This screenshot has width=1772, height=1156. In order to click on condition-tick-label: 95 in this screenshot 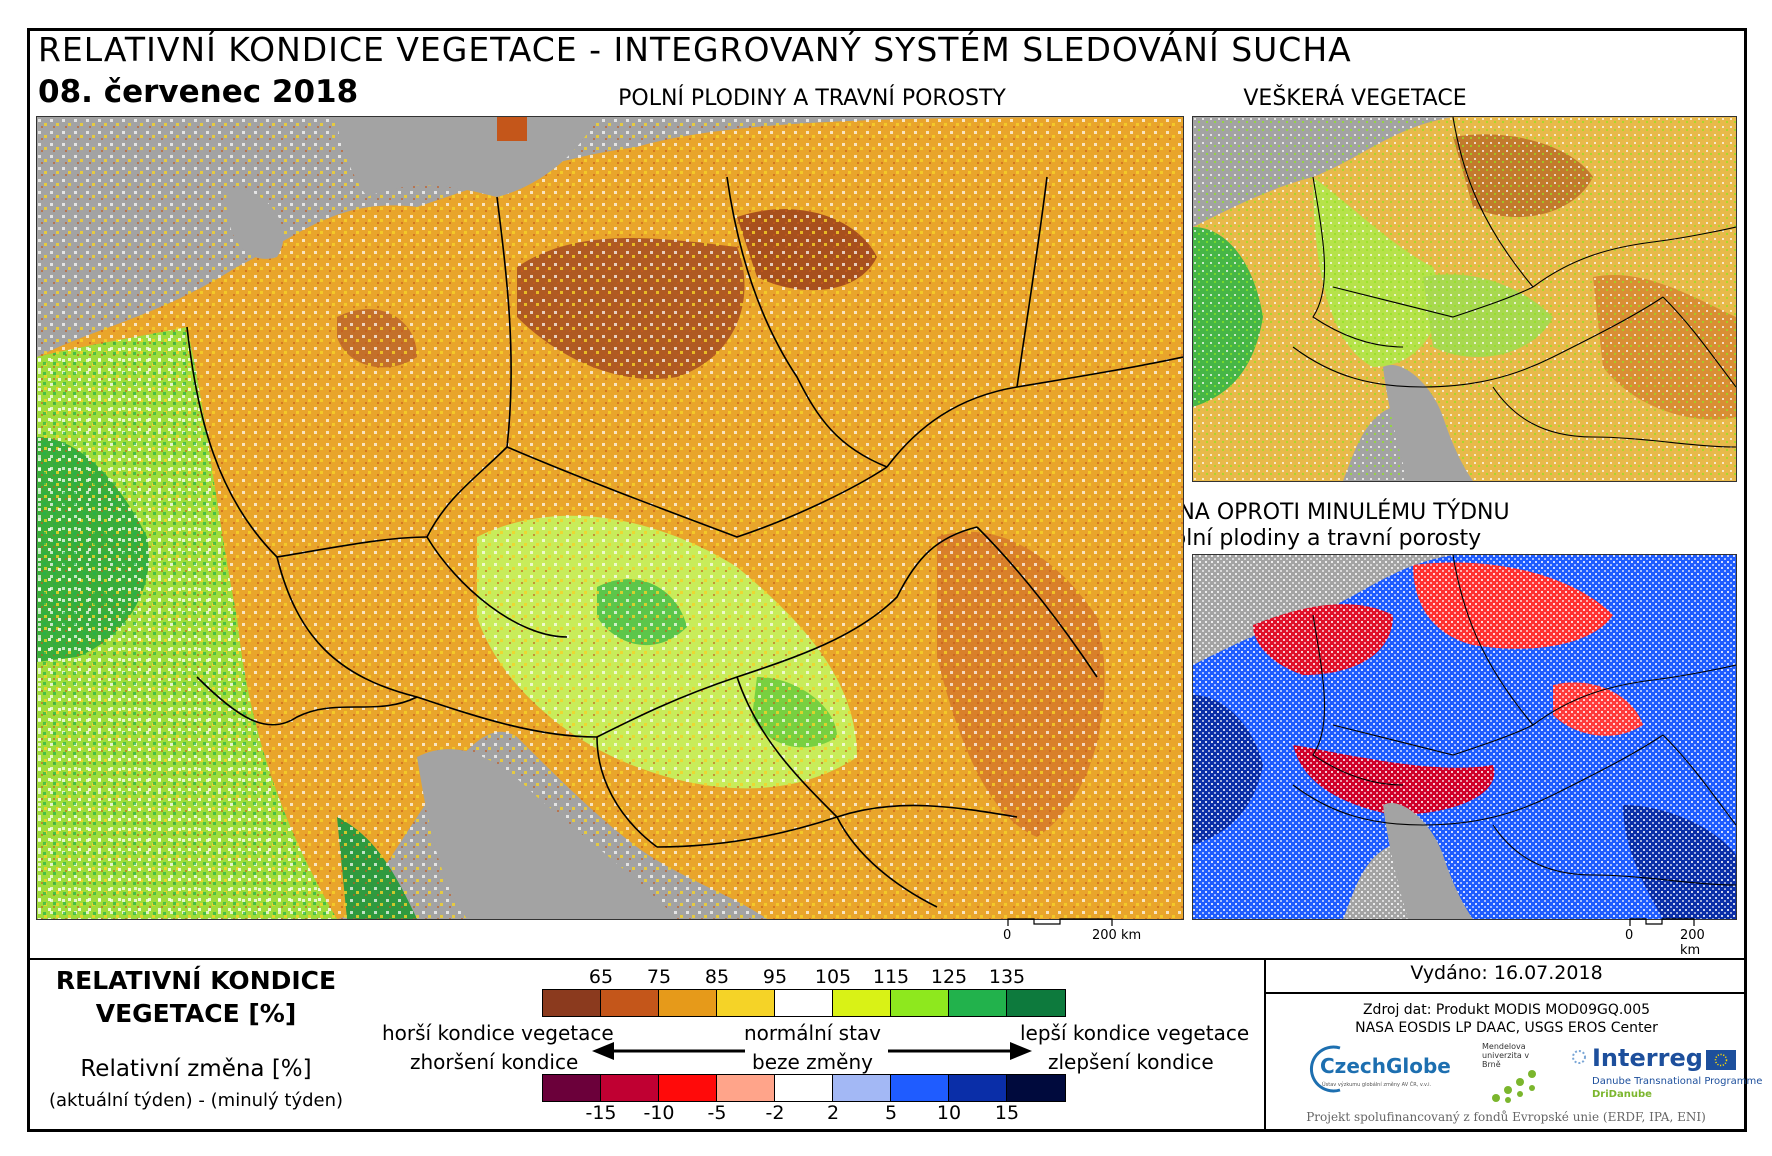, I will do `click(775, 977)`.